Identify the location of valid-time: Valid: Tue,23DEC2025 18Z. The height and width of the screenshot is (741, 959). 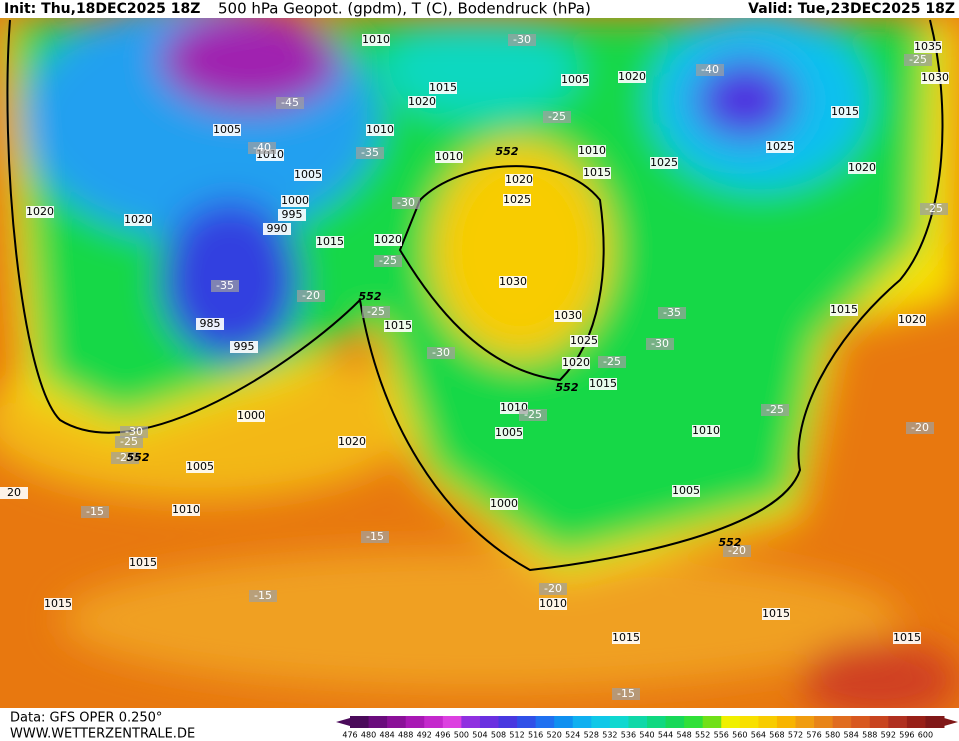
(851, 9).